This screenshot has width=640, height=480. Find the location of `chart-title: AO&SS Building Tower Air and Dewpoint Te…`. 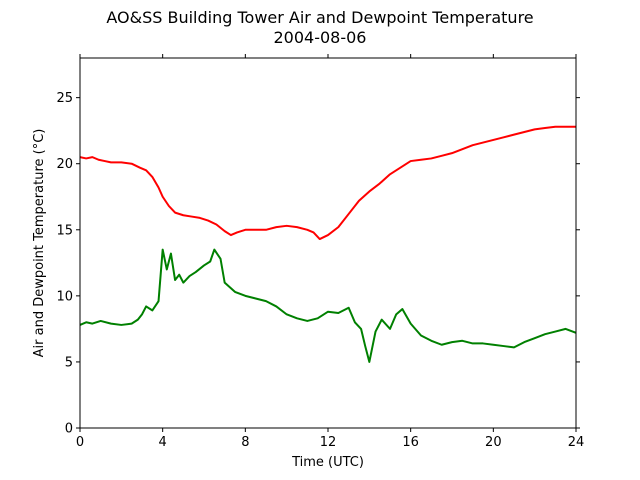

chart-title: AO&SS Building Tower Air and Dewpoint Te… is located at coordinates (320, 17).